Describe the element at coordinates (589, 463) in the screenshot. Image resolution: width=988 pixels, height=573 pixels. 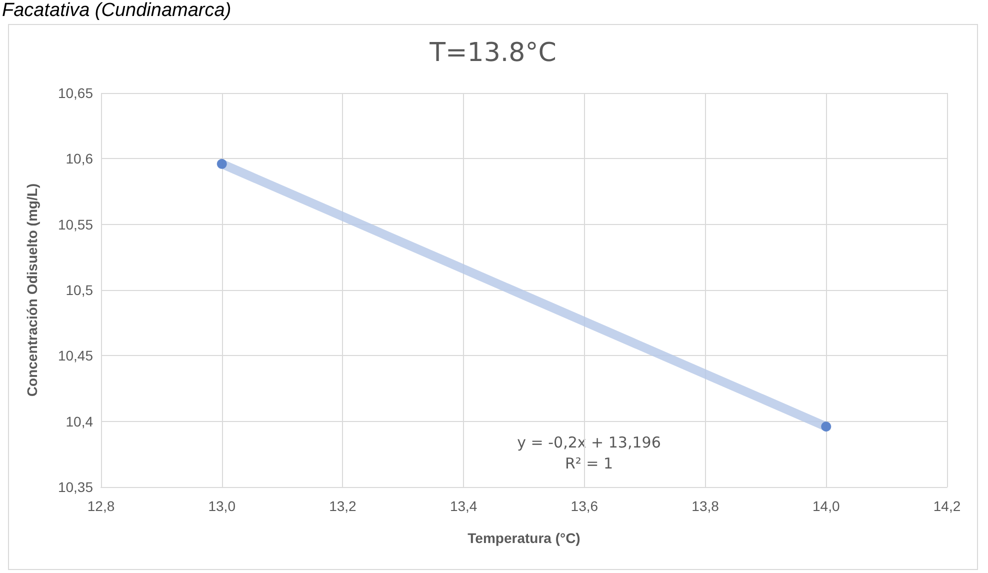
I see `annotation: R² = 1` at that location.